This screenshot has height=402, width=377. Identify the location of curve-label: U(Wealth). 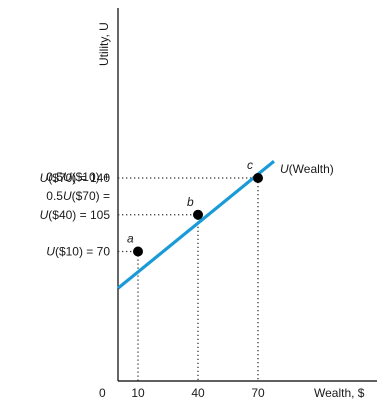
(307, 169).